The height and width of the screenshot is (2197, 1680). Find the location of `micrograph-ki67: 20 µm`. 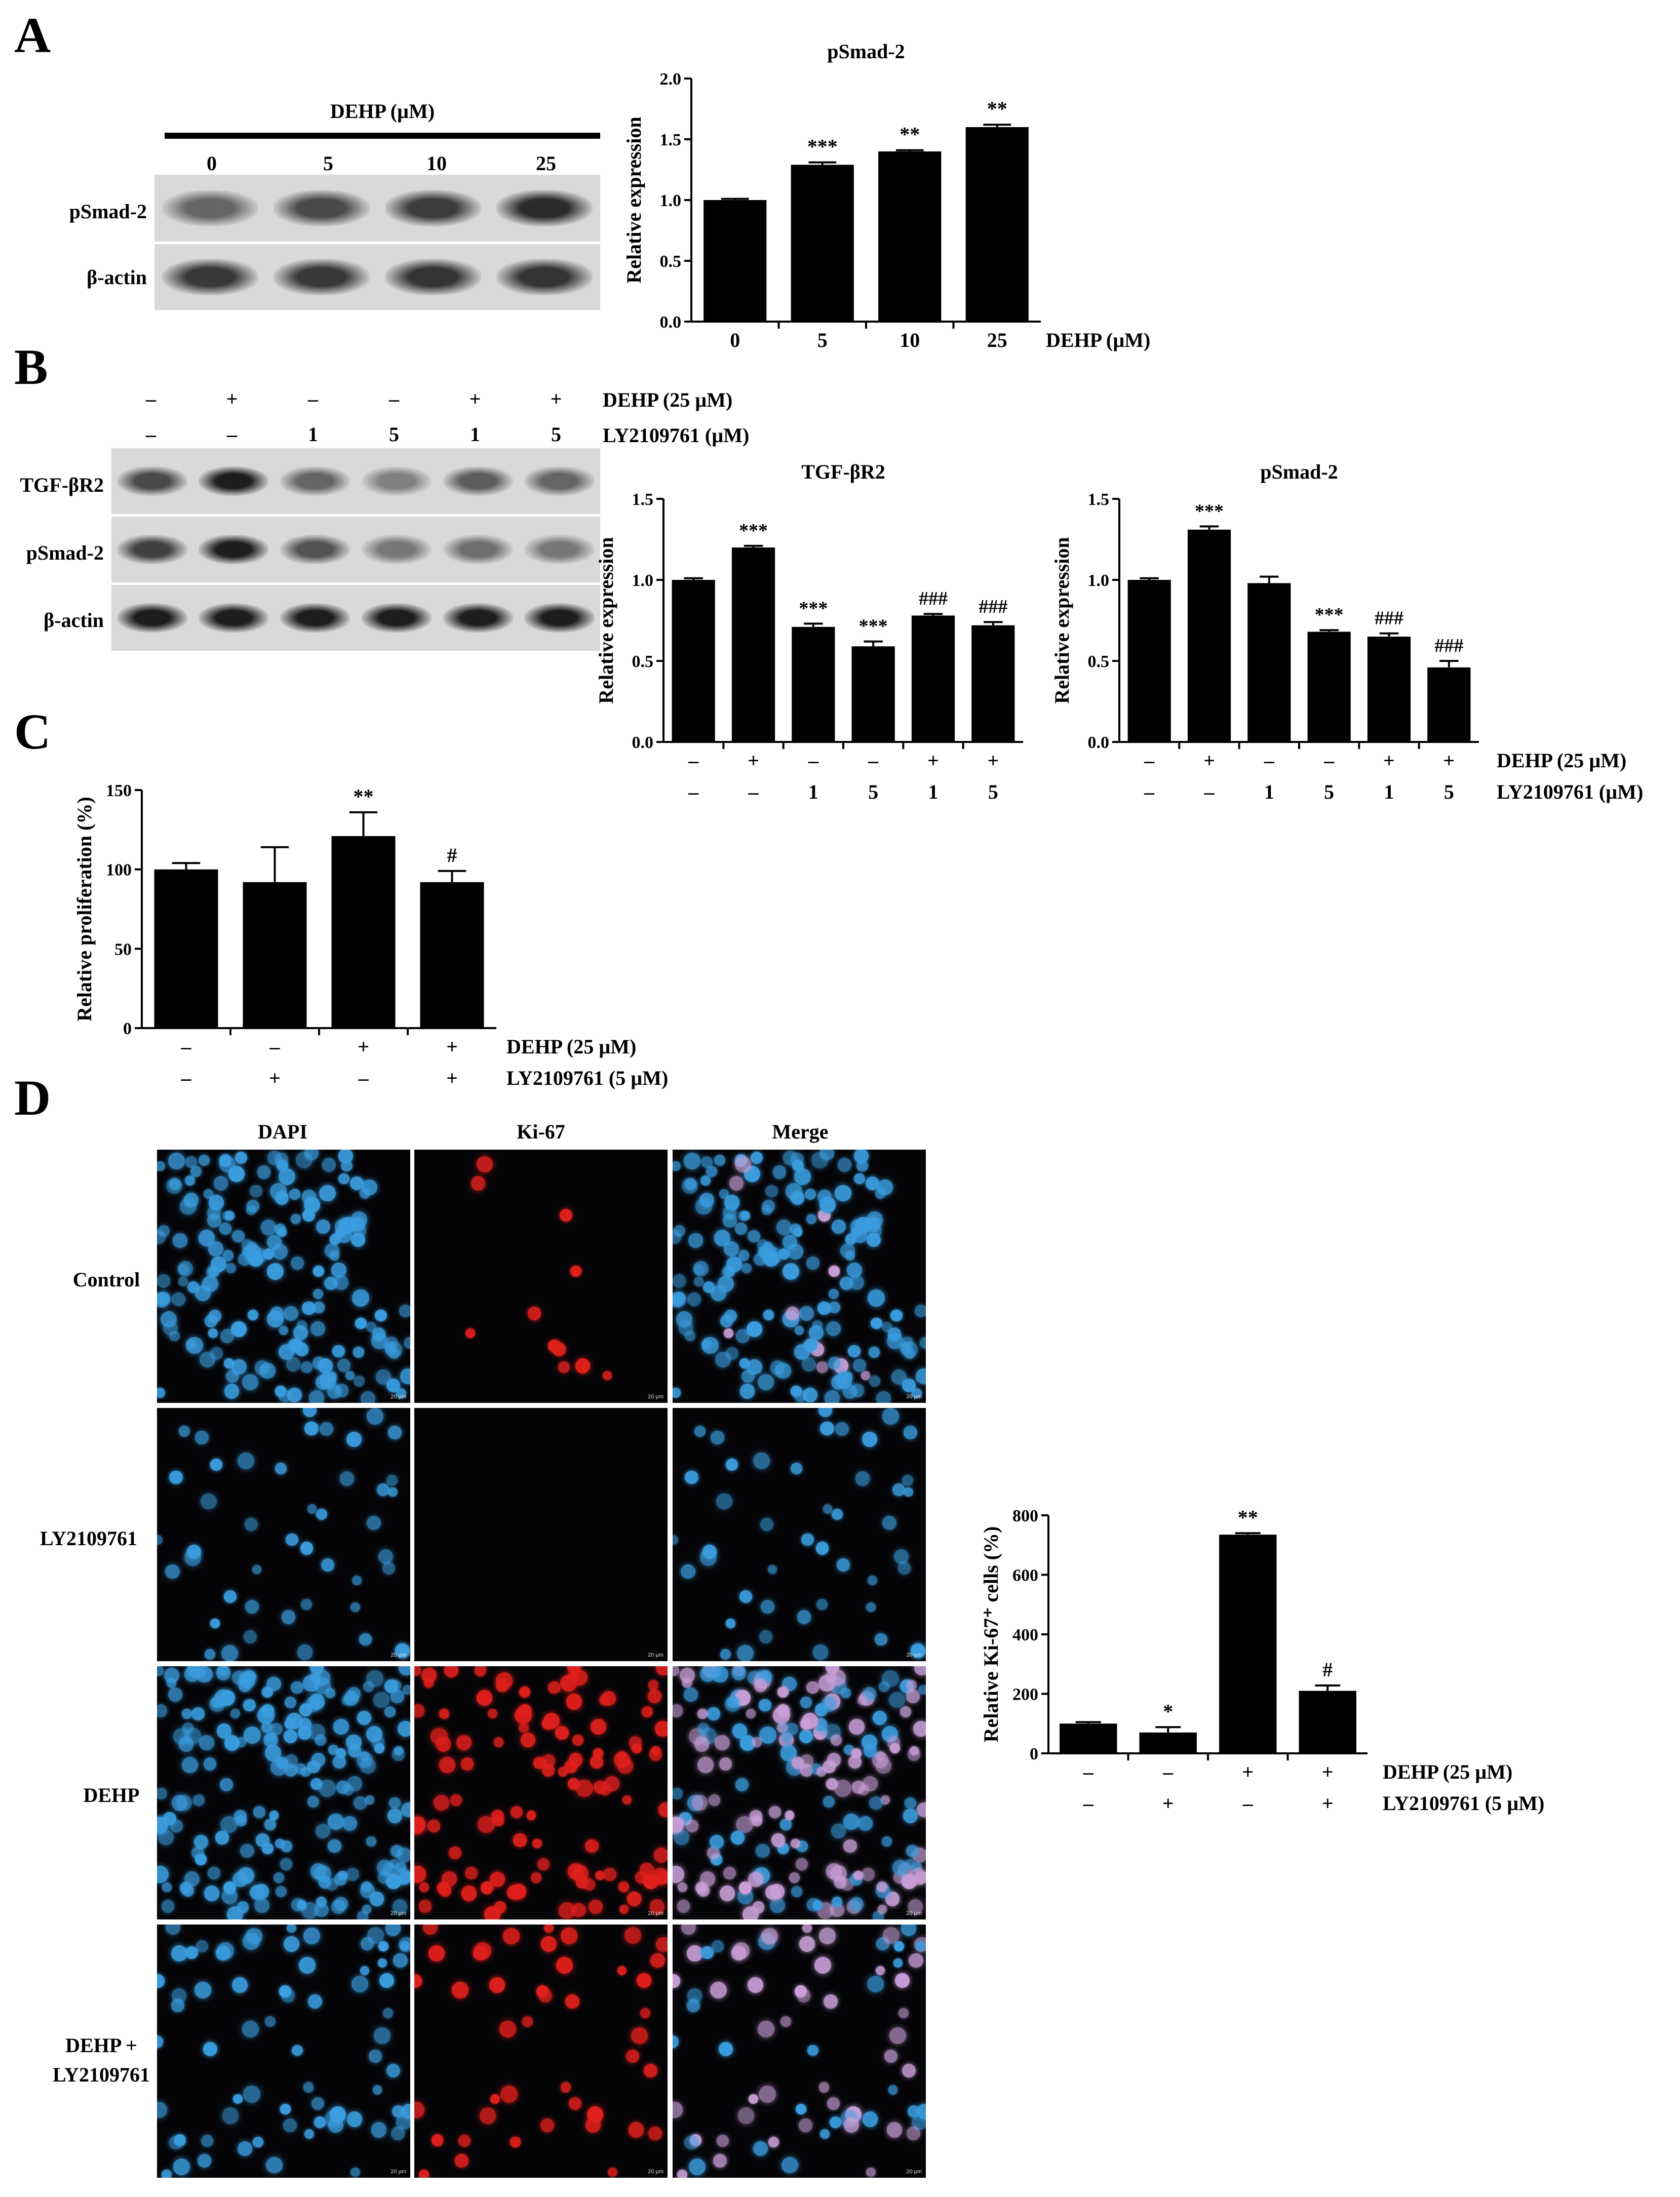

micrograph-ki67: 20 µm is located at coordinates (541, 1534).